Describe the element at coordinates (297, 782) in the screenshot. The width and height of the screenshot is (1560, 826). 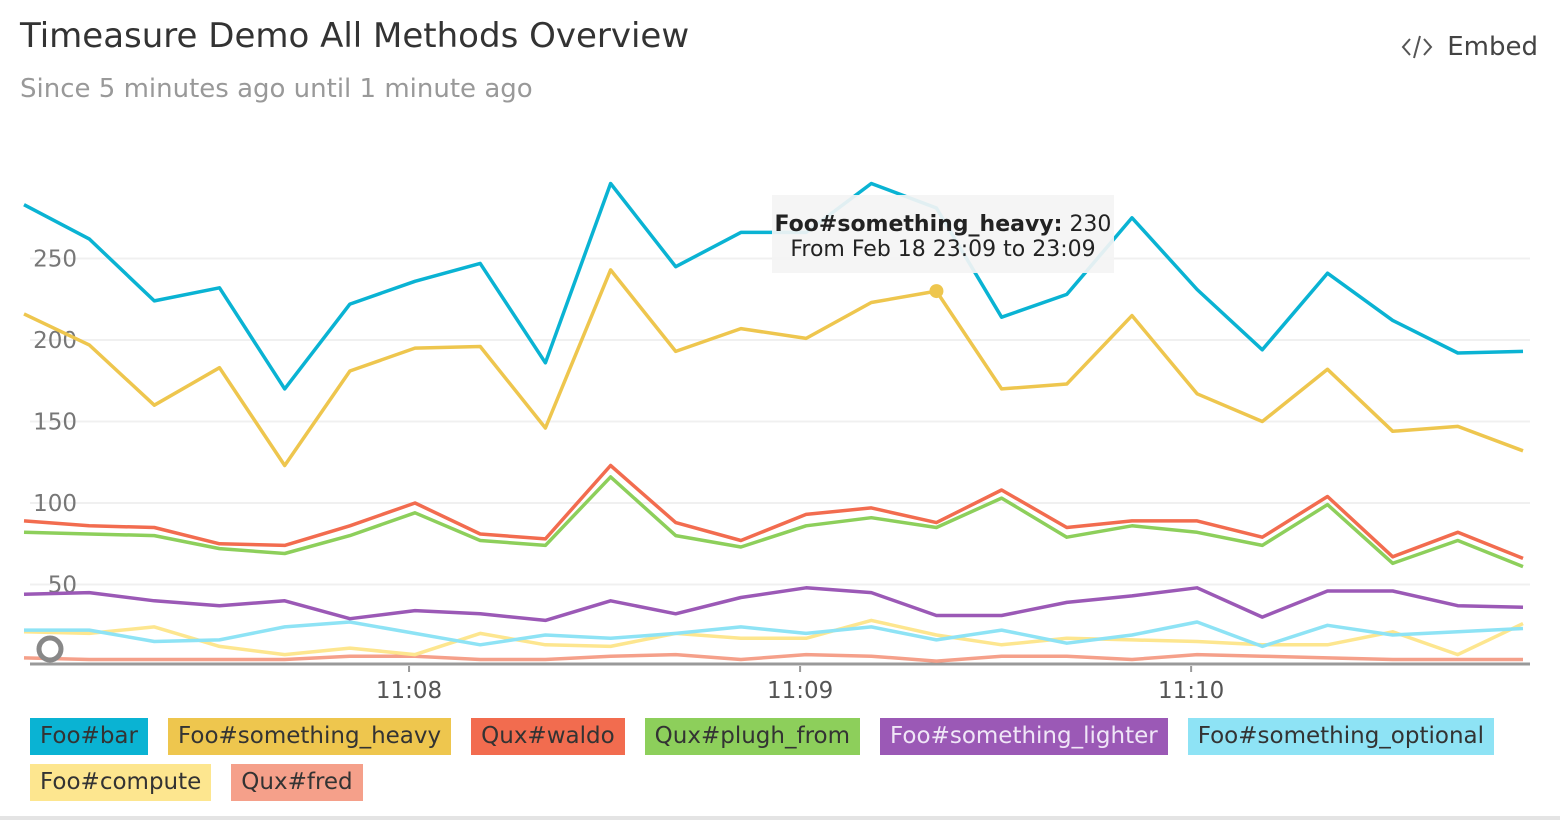
I see `legend-item: Qux#fred` at that location.